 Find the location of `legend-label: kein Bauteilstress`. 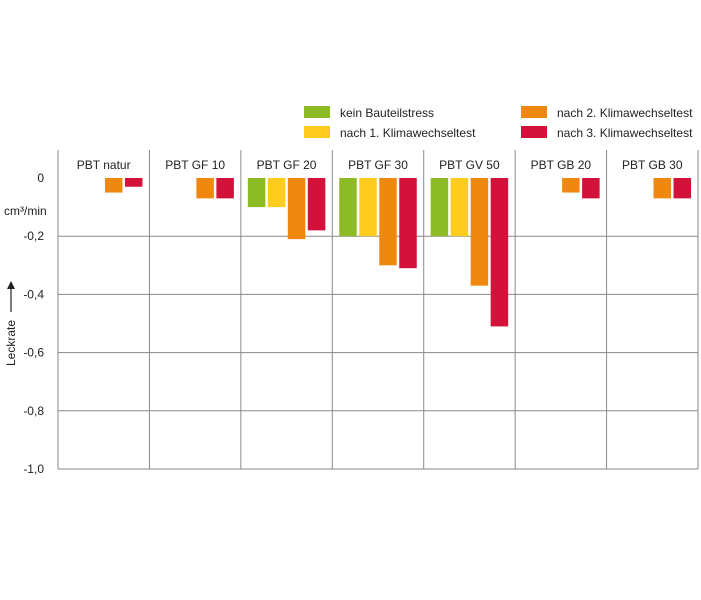

legend-label: kein Bauteilstress is located at coordinates (387, 113).